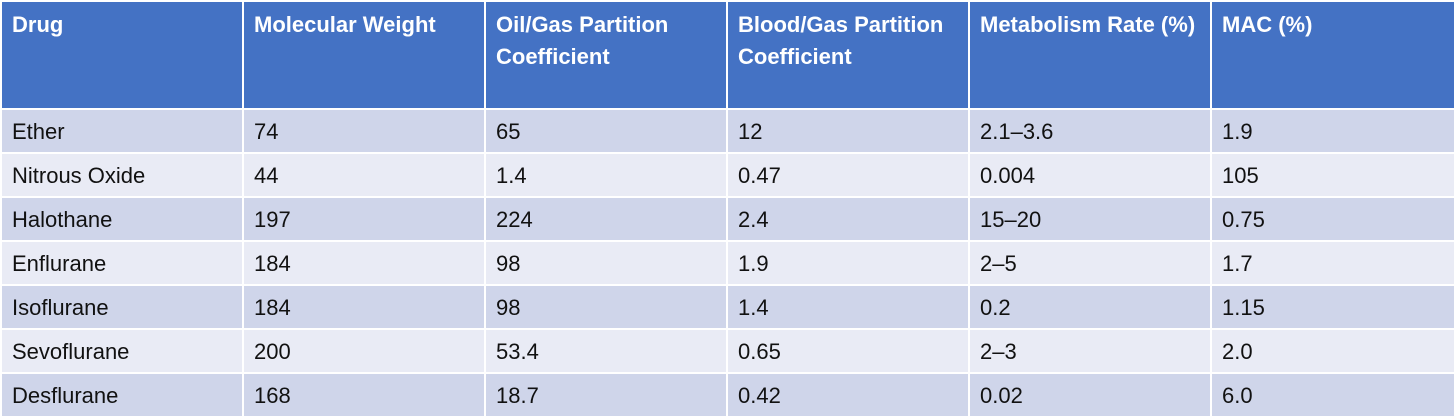 This screenshot has height=418, width=1454. Describe the element at coordinates (364, 351) in the screenshot. I see `cell-molecular-weight: 200` at that location.